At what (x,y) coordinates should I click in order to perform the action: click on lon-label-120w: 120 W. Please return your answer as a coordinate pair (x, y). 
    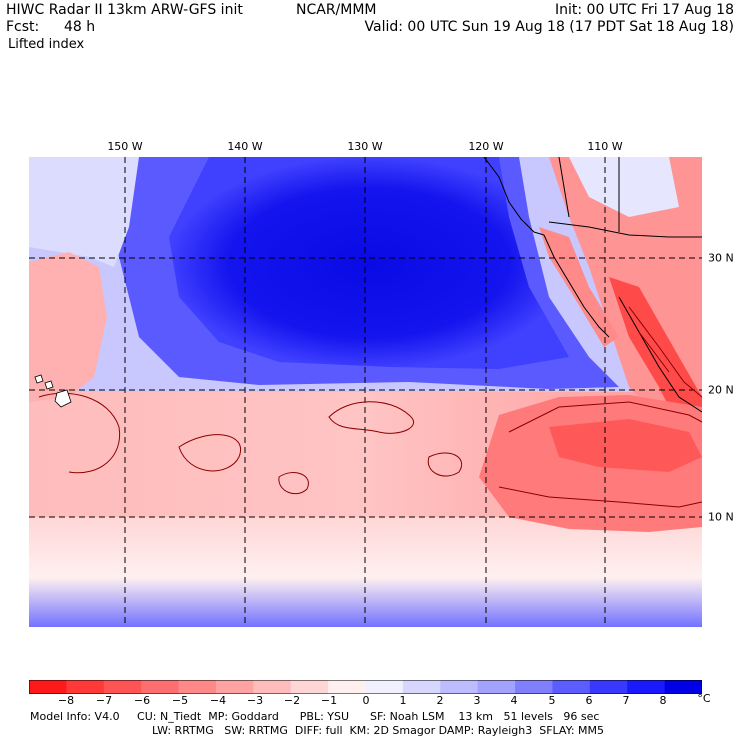
    Looking at the image, I should click on (486, 146).